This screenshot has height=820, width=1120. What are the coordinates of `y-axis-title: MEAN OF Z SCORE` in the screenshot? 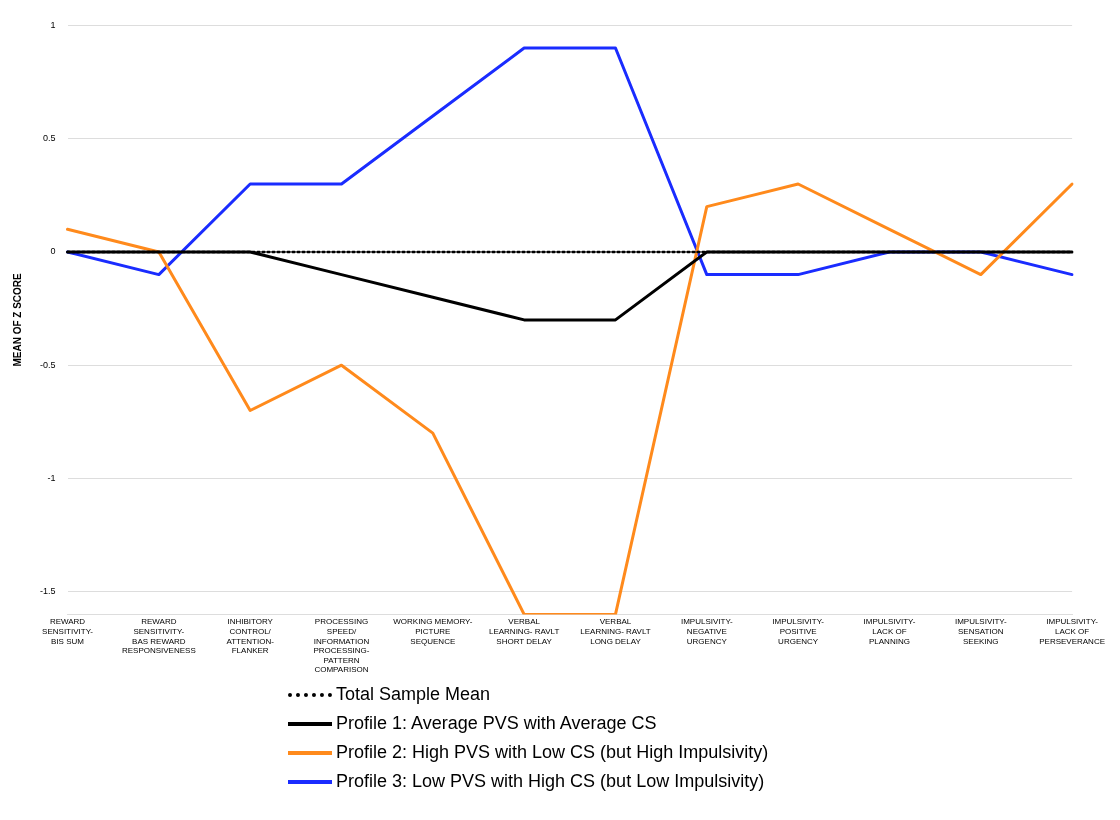 It's located at (17, 319).